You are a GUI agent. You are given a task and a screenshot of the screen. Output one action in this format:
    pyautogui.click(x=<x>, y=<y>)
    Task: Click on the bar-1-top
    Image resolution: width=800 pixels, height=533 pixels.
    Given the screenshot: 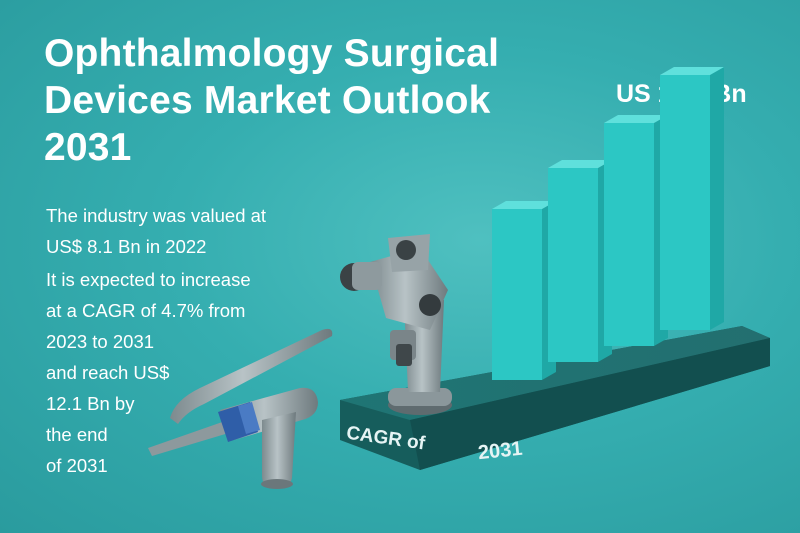 What is the action you would take?
    pyautogui.click(x=524, y=205)
    